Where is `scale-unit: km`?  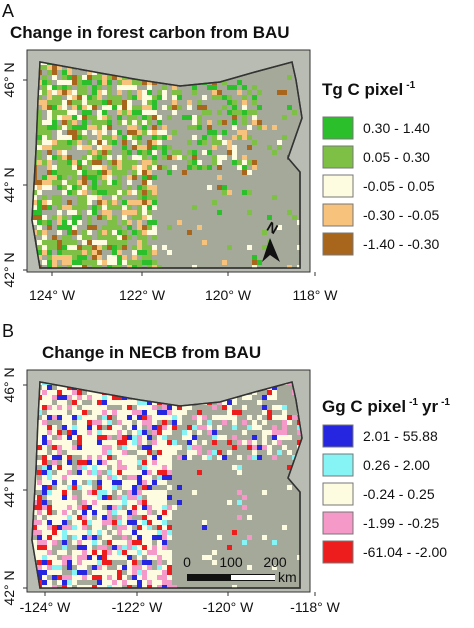
scale-unit: km is located at coordinates (287, 577).